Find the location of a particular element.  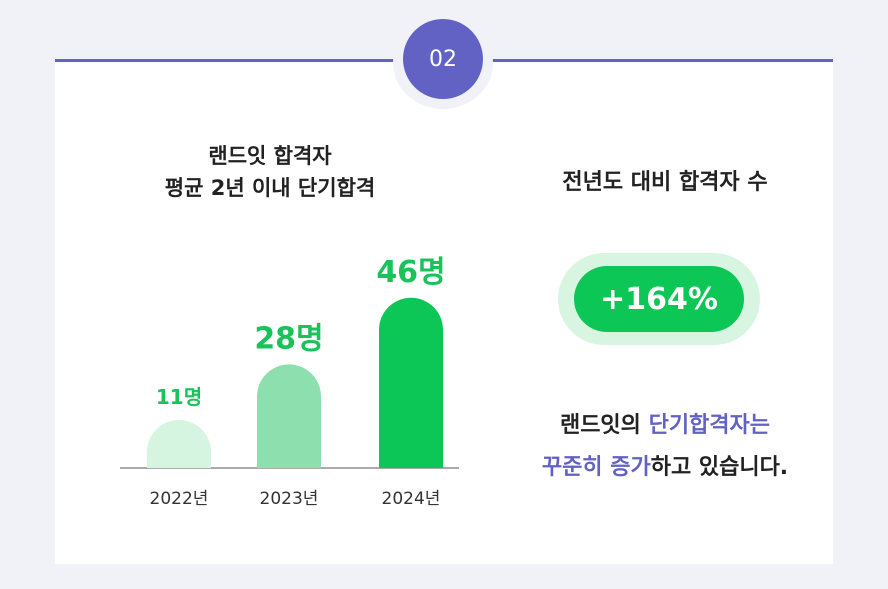

category-label-0: 2022년 is located at coordinates (179, 499).